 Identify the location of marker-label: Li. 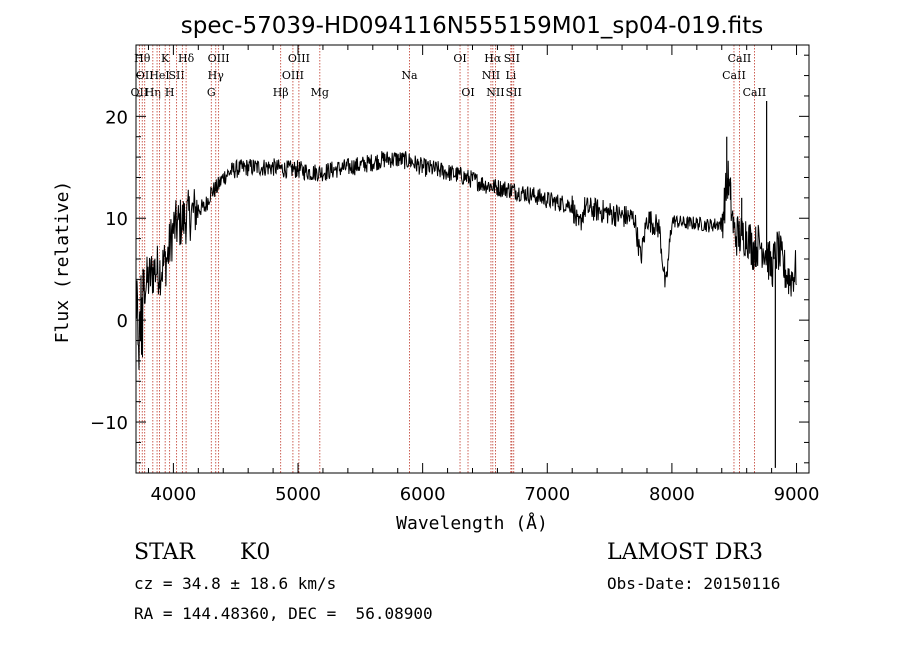
(510, 75).